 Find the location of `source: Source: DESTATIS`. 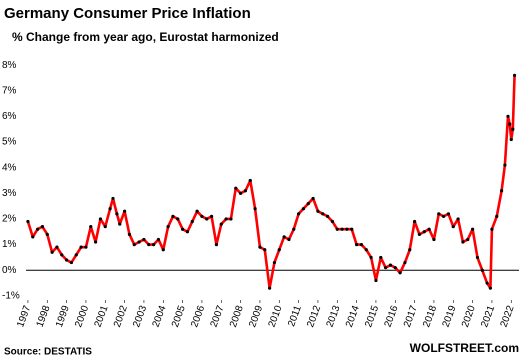

source: Source: DESTATIS is located at coordinates (48, 352).